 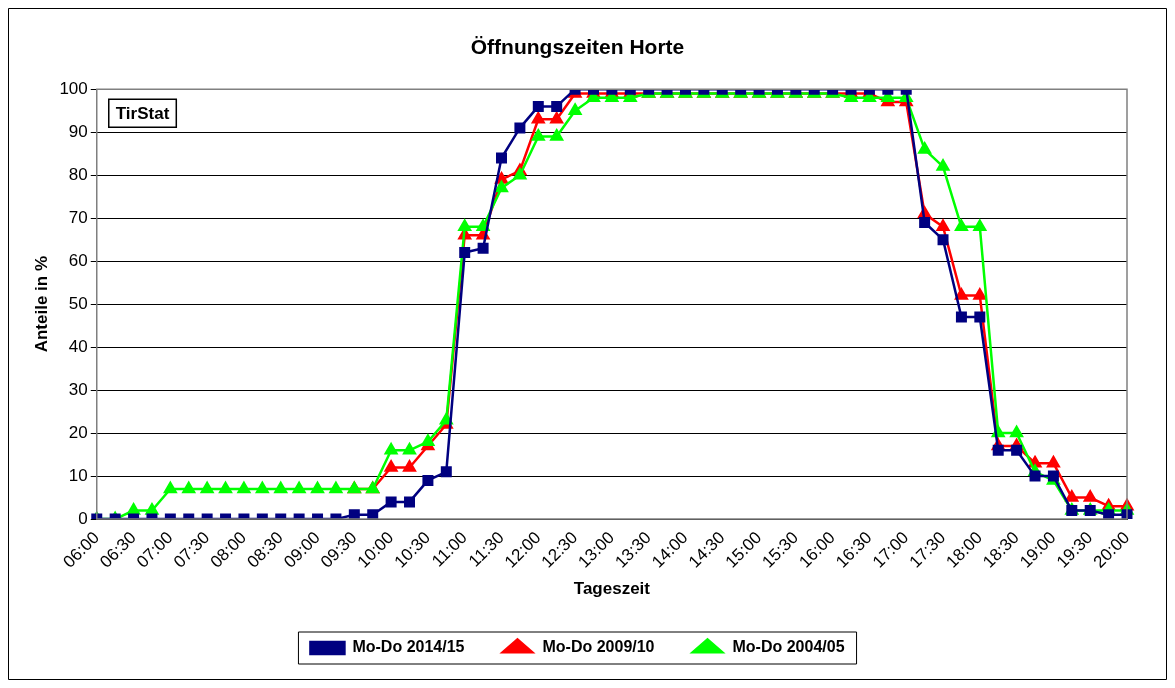 I want to click on y-tick-label: 50, so click(x=78, y=303).